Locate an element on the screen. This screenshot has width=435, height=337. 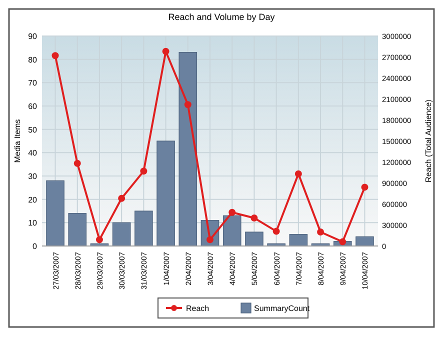
y-tick-label: 90 is located at coordinates (33, 36).